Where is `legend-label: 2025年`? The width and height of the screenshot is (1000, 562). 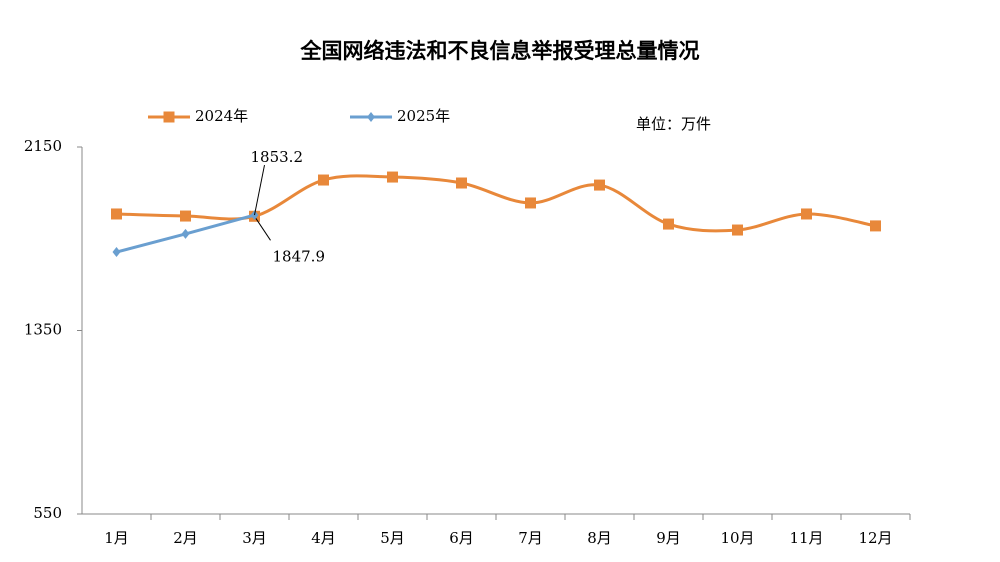
legend-label: 2025年 is located at coordinates (423, 116).